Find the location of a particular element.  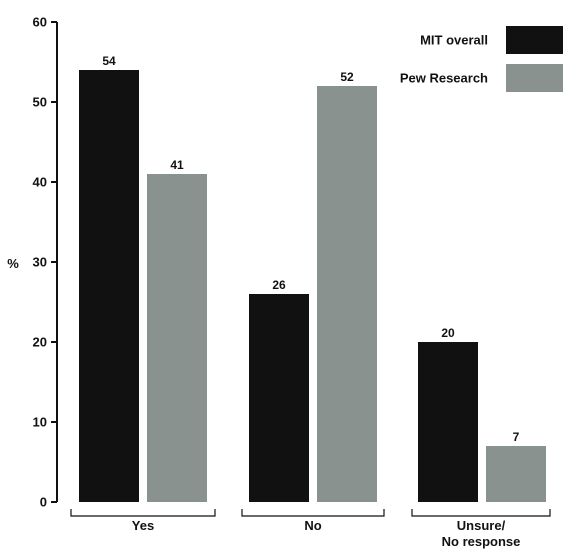

data-label: 54 is located at coordinates (109, 61).